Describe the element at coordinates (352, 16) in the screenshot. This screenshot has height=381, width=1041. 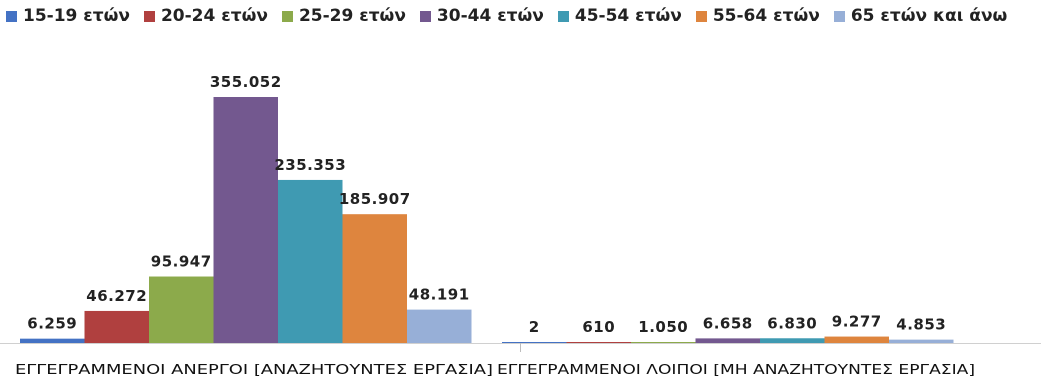
I see `legend-label: 25-29 ετών` at that location.